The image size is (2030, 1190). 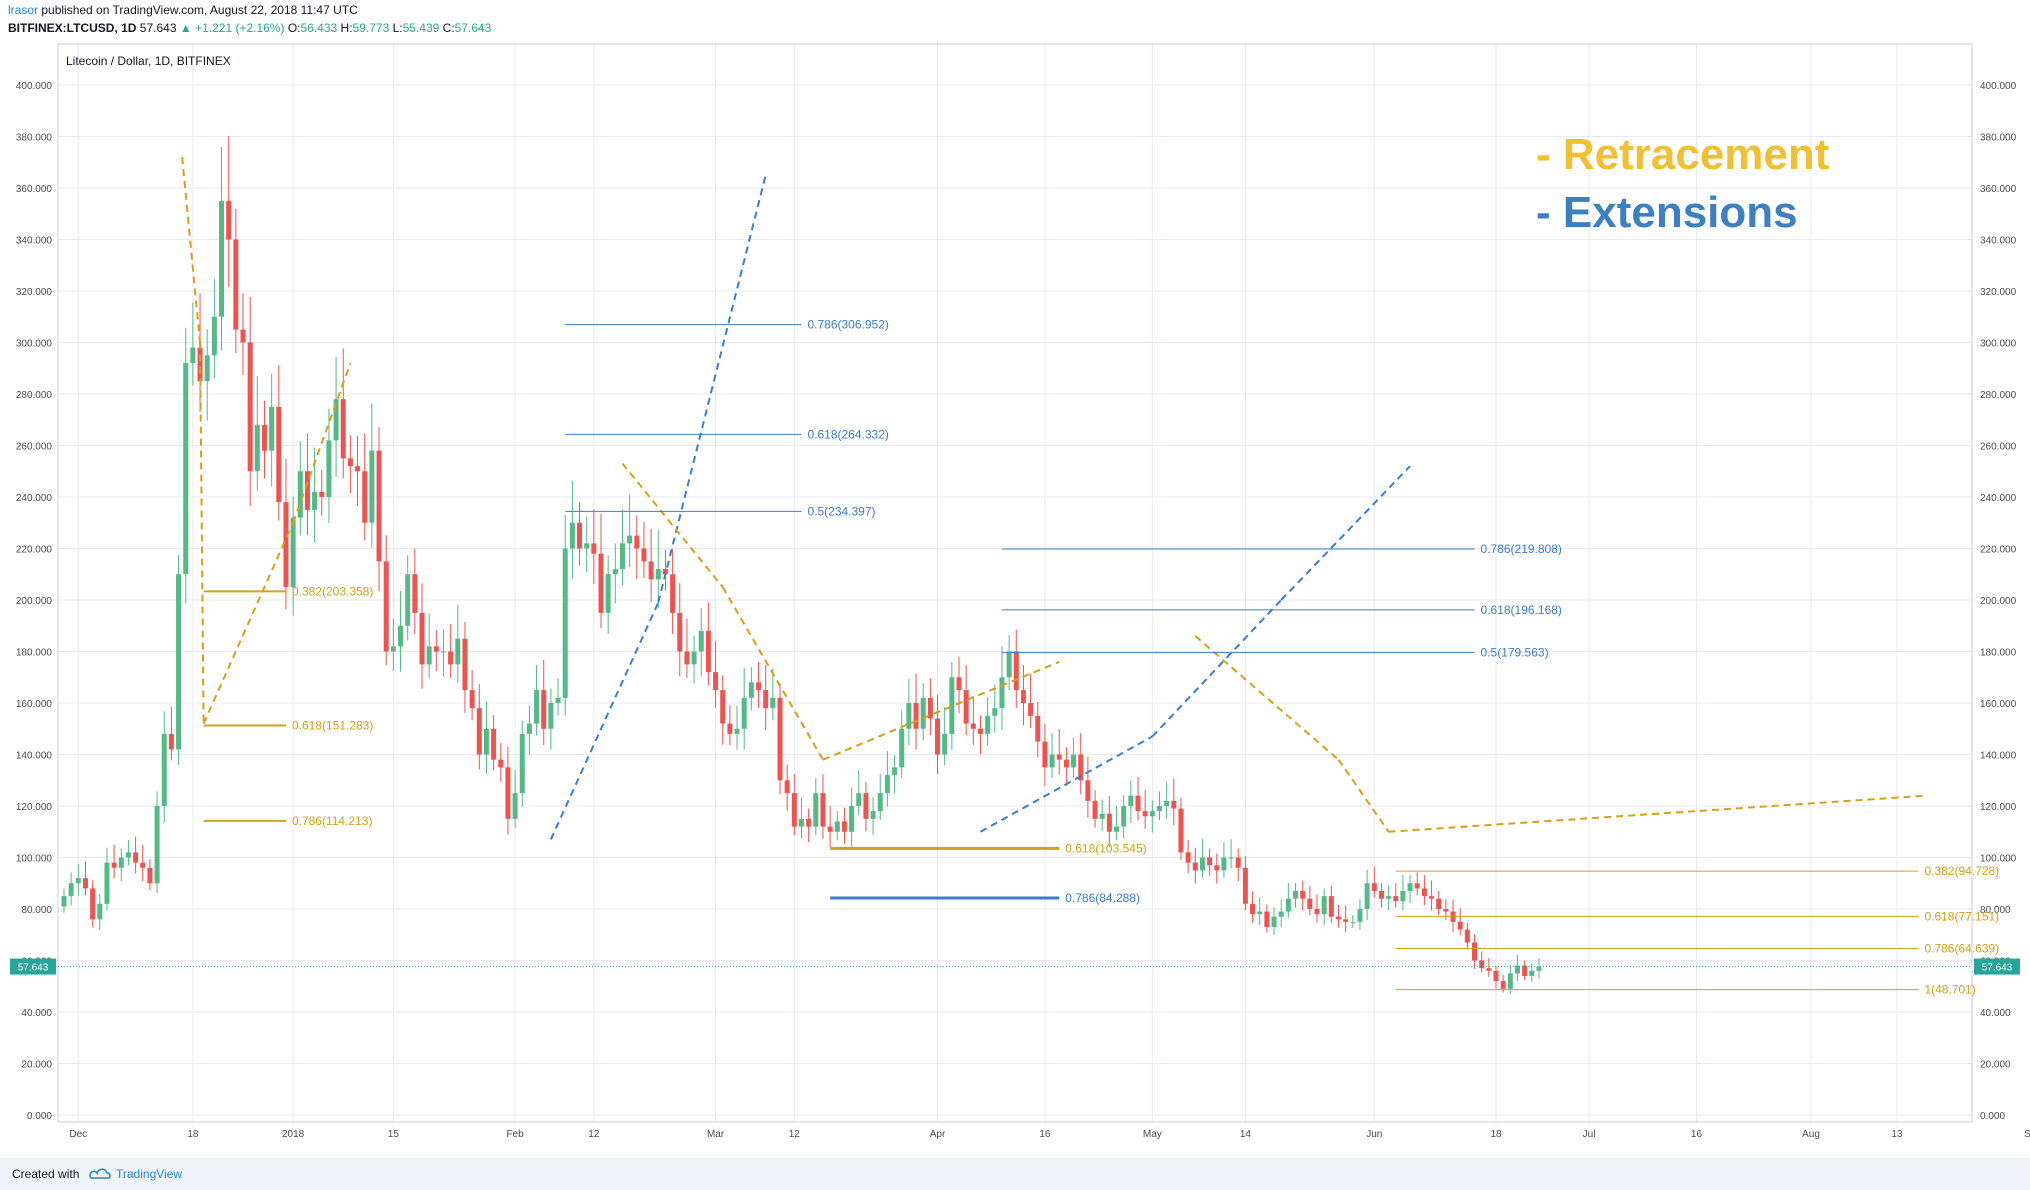 What do you see at coordinates (1697, 1134) in the screenshot?
I see `x-tick-label: 16` at bounding box center [1697, 1134].